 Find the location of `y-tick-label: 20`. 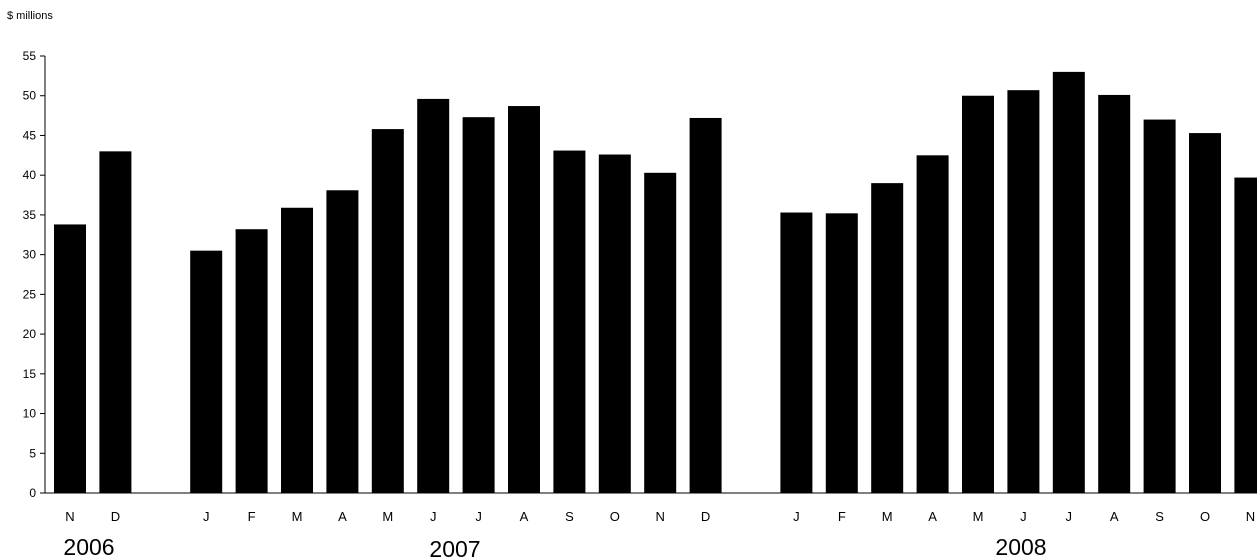

y-tick-label: 20 is located at coordinates (30, 334).